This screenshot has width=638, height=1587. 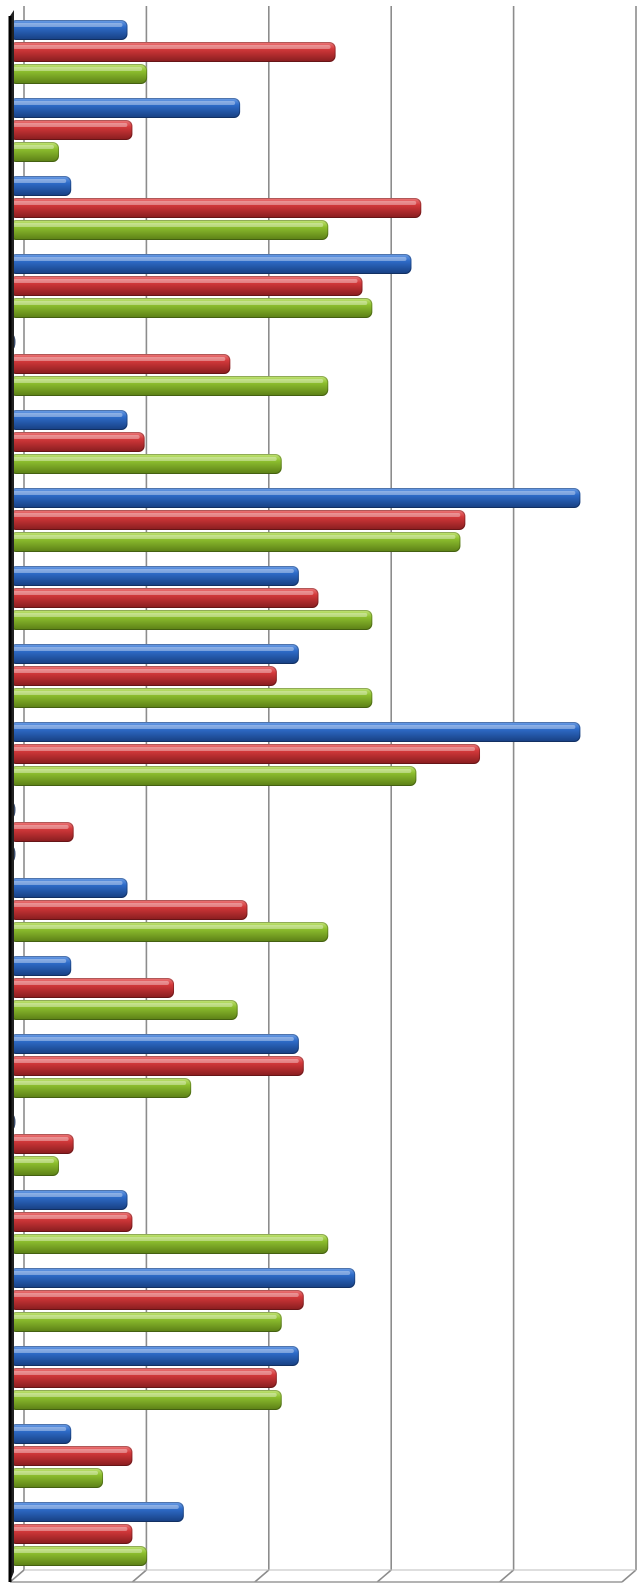 What do you see at coordinates (295, 732) in the screenshot?
I see `bar-s0-c9` at bounding box center [295, 732].